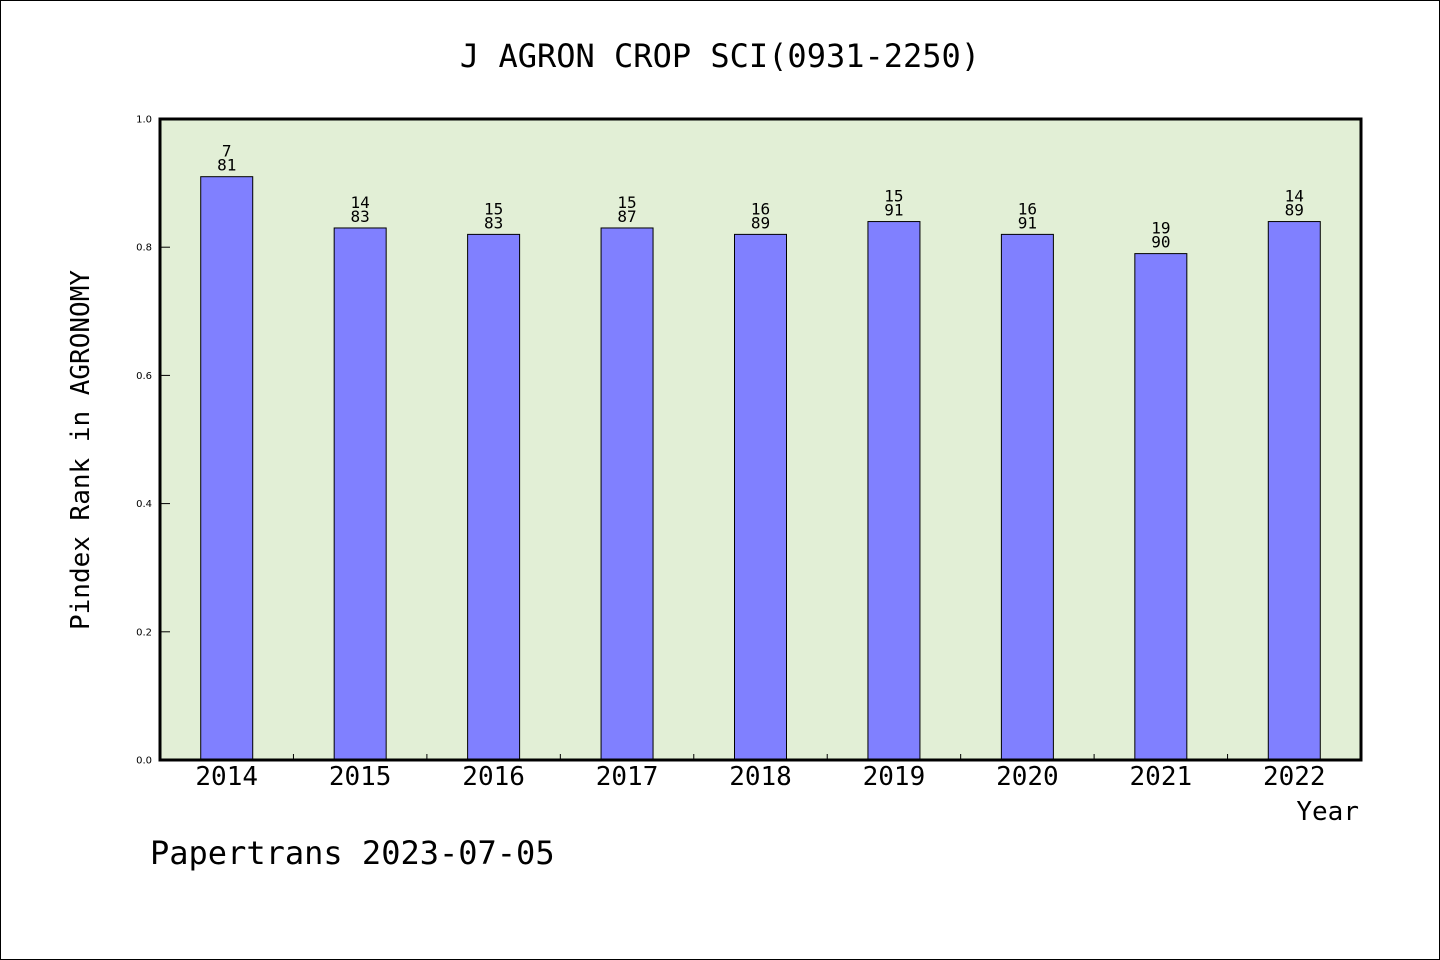 This screenshot has height=960, width=1440. I want to click on x-axis-ticks: 2014 2015 2016 2017 2018 2019 2020 2021 2022, so click(760, 773).